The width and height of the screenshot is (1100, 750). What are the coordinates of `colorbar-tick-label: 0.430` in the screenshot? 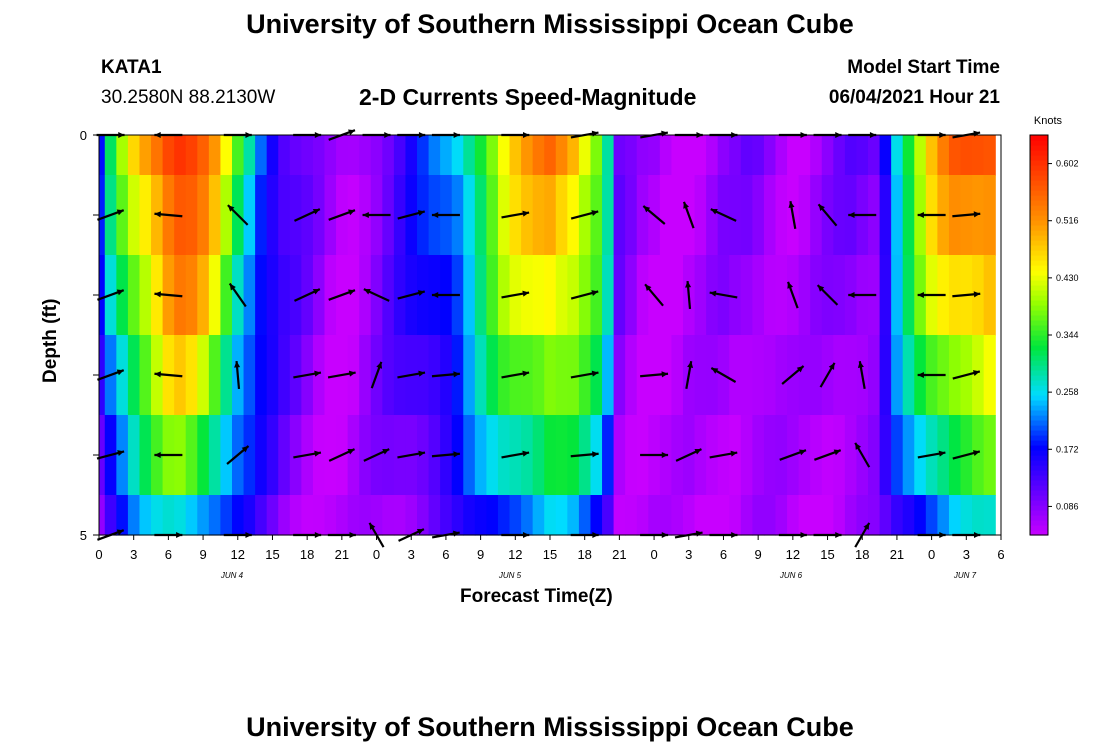 It's located at (1067, 278).